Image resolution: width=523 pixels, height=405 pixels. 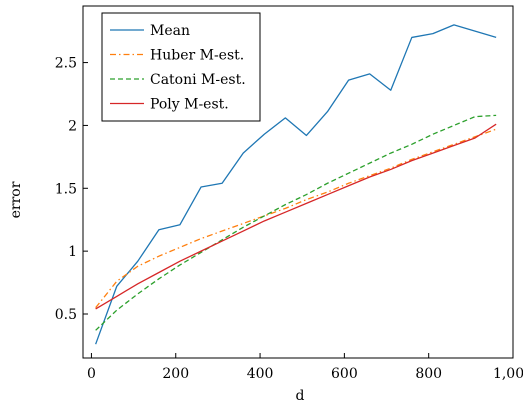 What do you see at coordinates (66, 64) in the screenshot?
I see `y-tick-label: 2.5` at bounding box center [66, 64].